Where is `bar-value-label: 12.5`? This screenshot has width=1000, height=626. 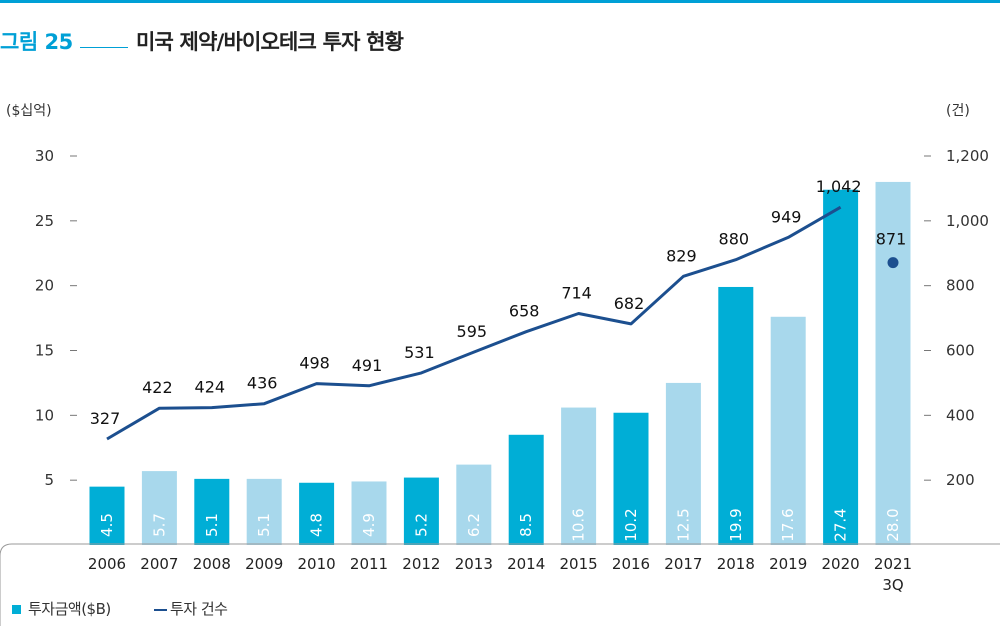
bar-value-label: 12.5 is located at coordinates (683, 524).